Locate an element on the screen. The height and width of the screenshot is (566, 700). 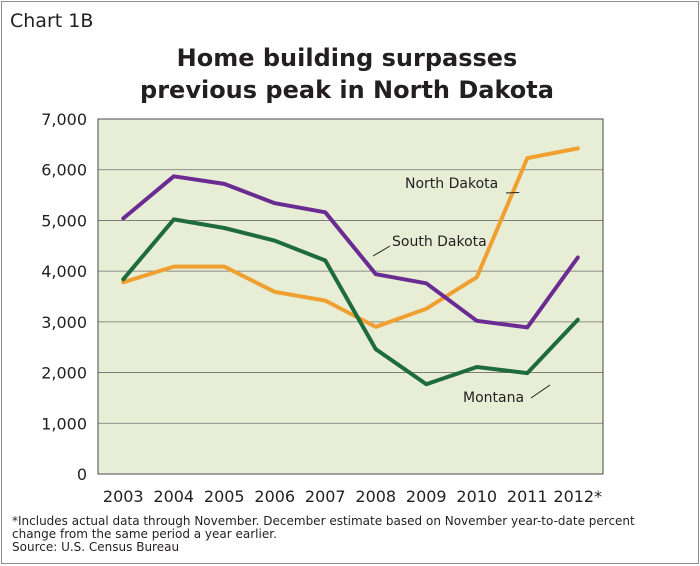
x-tick-label: 2009 is located at coordinates (426, 494).